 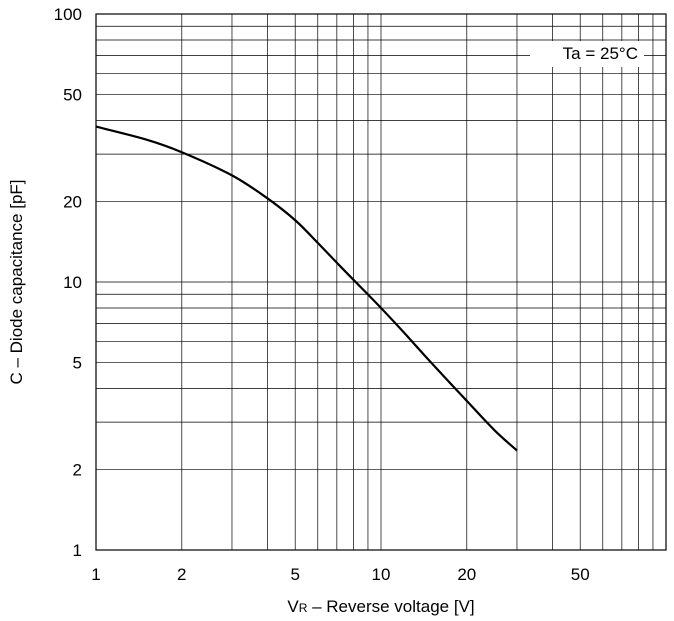 I want to click on x-tick-labels: 1 2 5 10 20 50, so click(x=340, y=574).